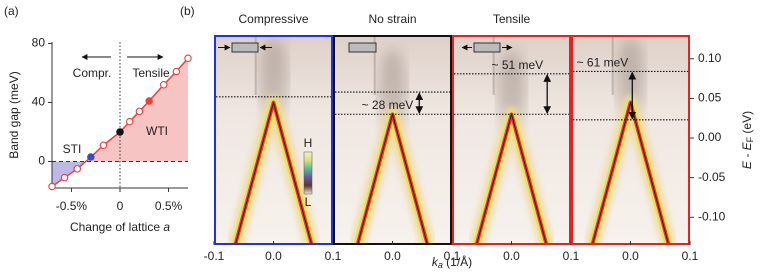 The image size is (761, 274). Describe the element at coordinates (392, 19) in the screenshot. I see `panel-title: No strain` at that location.